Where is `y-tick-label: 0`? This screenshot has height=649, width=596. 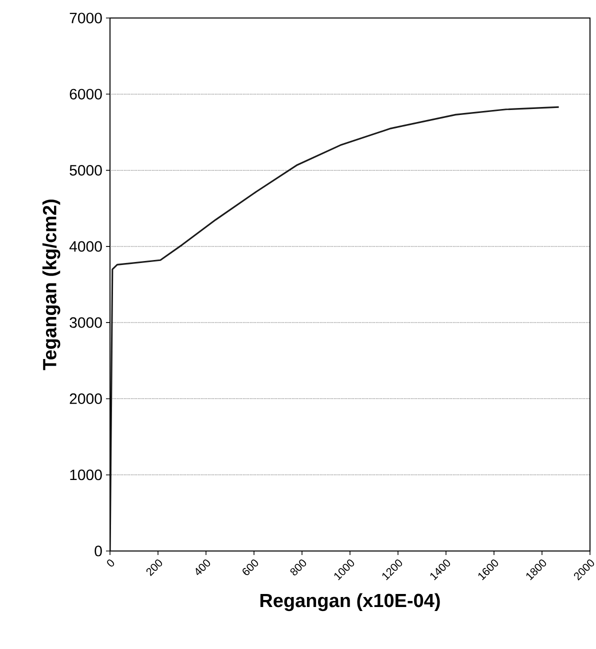 y-tick-label: 0 is located at coordinates (98, 551).